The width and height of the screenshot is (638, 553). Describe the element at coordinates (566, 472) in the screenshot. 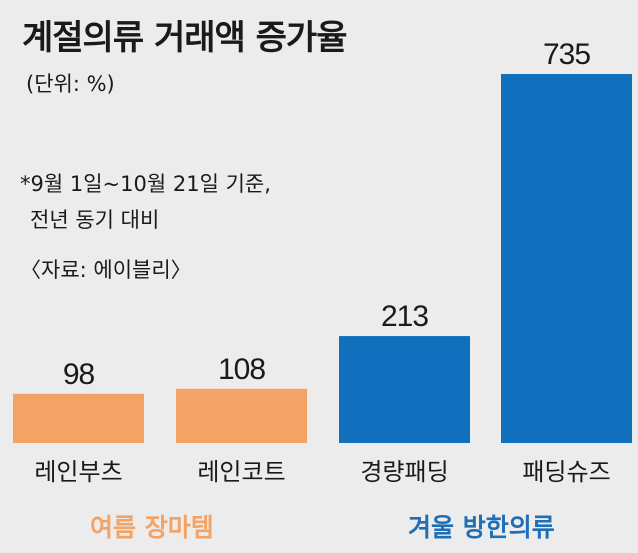

I see `category-label-padding-shoes: 패딩슈즈` at that location.